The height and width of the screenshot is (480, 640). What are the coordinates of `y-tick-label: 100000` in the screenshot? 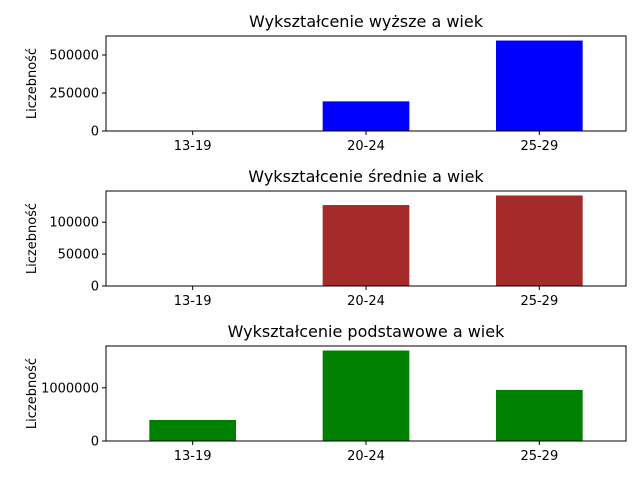 It's located at (74, 223).